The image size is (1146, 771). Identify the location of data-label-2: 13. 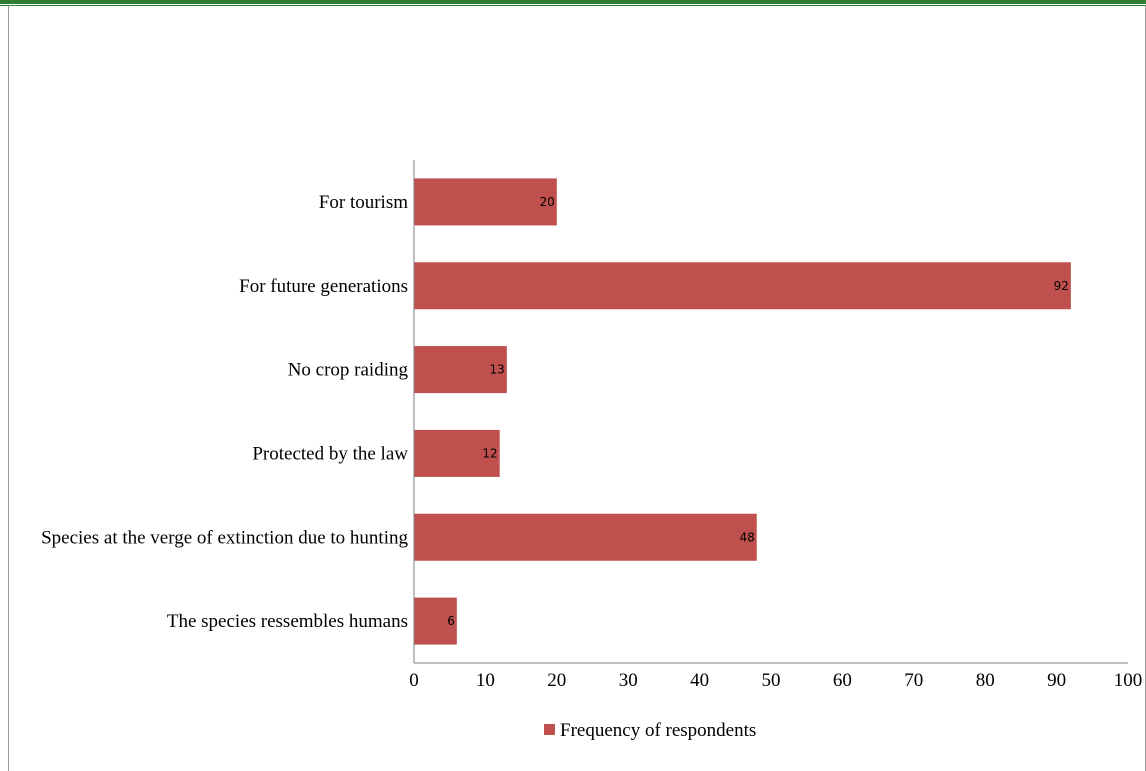
(497, 370).